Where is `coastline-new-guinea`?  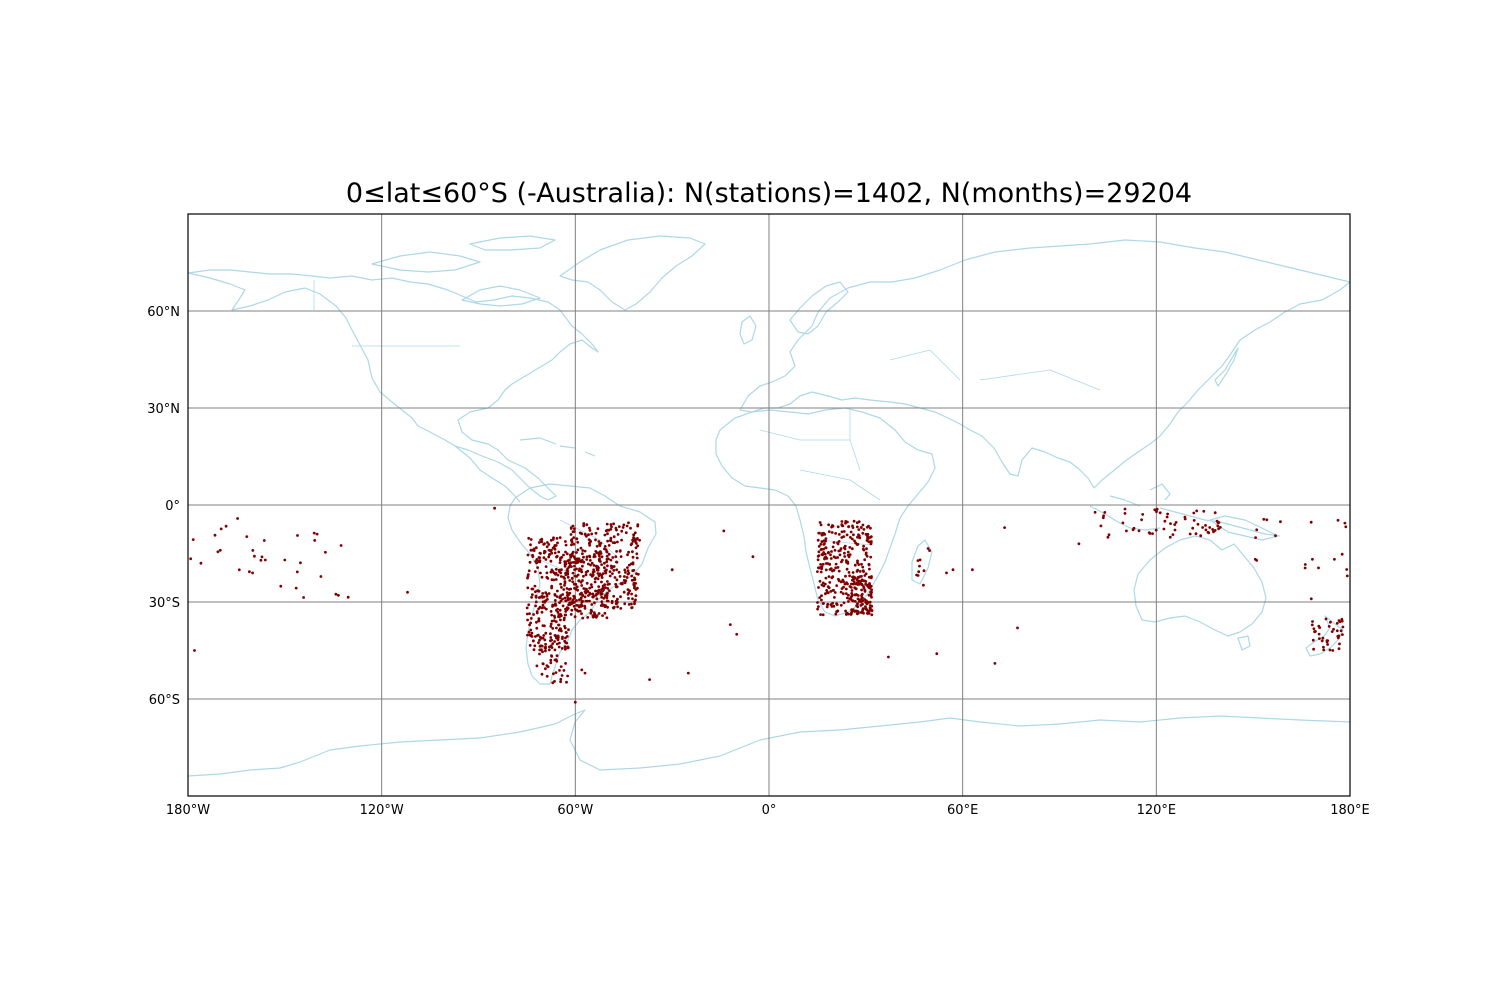
coastline-new-guinea is located at coordinates (1244, 528).